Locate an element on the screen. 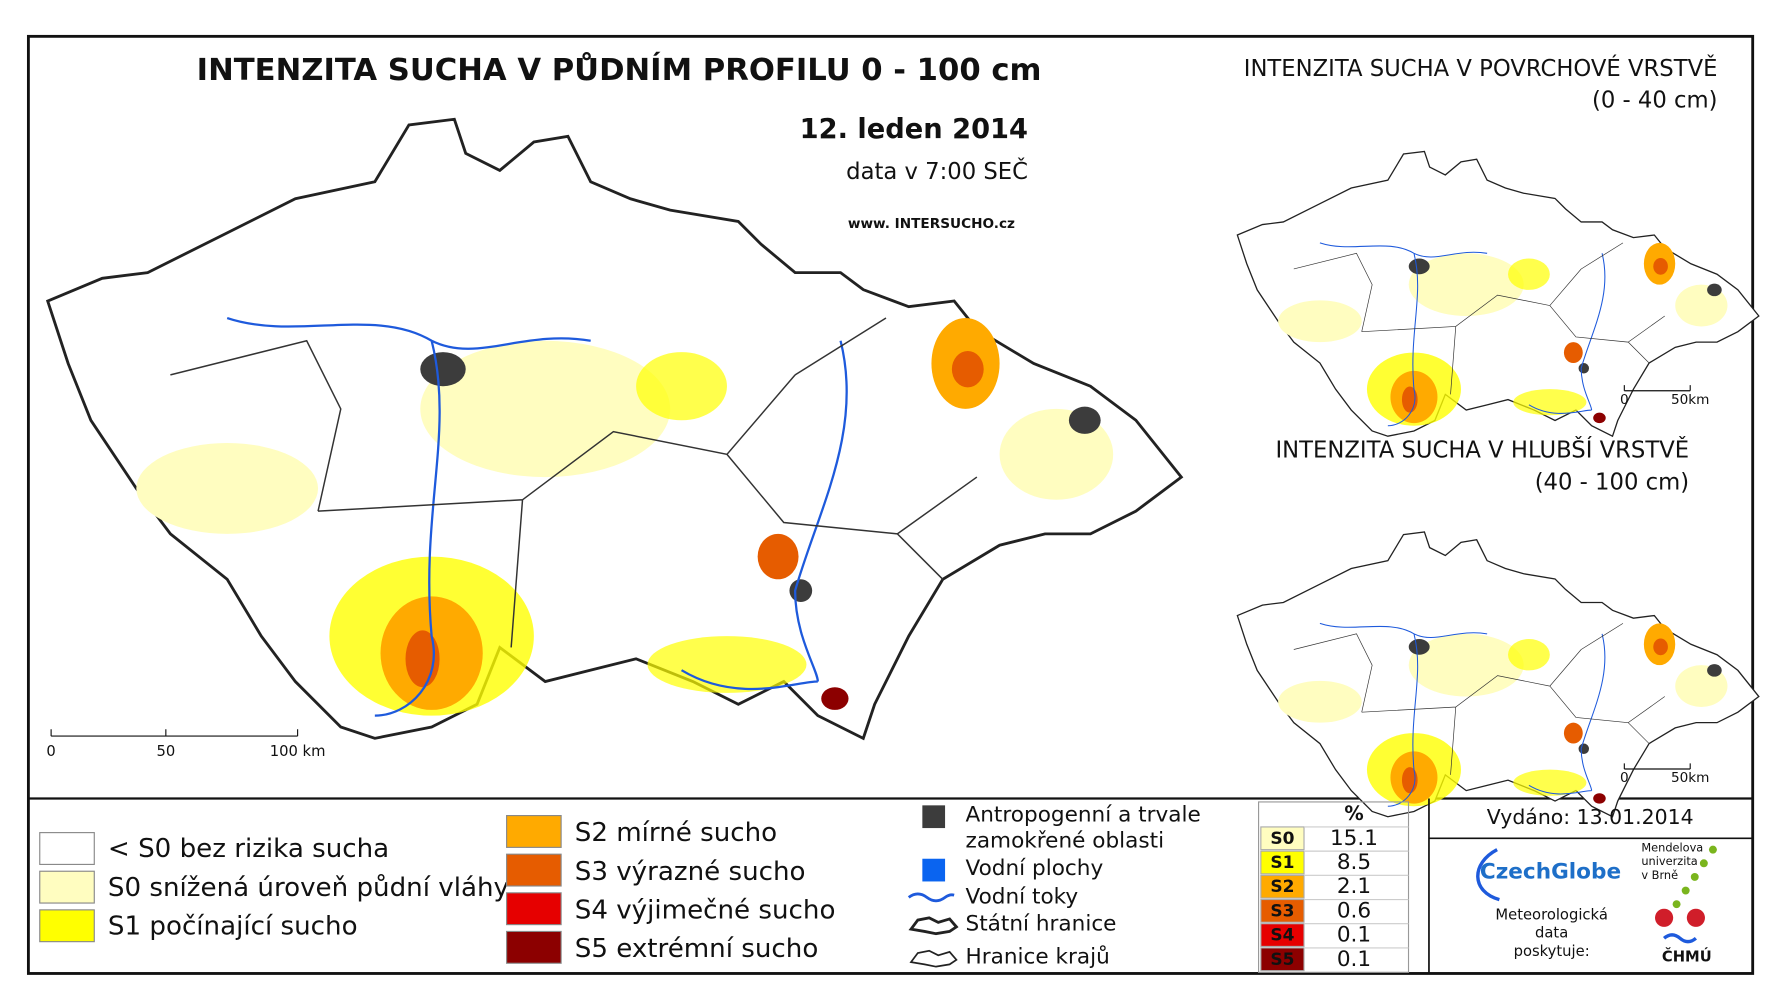  stats-class: S1 is located at coordinates (1282, 863).